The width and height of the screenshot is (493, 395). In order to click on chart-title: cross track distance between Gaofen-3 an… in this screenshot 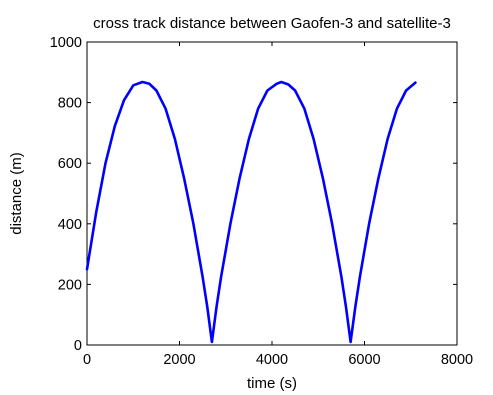, I will do `click(272, 23)`.